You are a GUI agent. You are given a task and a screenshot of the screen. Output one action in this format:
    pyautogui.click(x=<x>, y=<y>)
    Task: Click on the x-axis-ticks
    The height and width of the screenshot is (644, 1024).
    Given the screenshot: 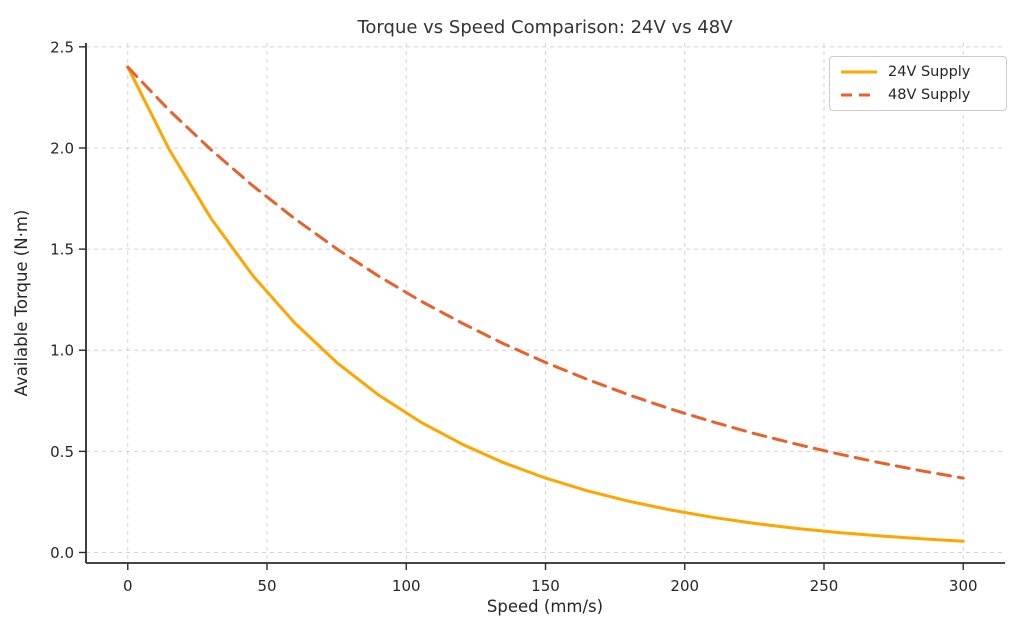 What is the action you would take?
    pyautogui.click(x=545, y=566)
    